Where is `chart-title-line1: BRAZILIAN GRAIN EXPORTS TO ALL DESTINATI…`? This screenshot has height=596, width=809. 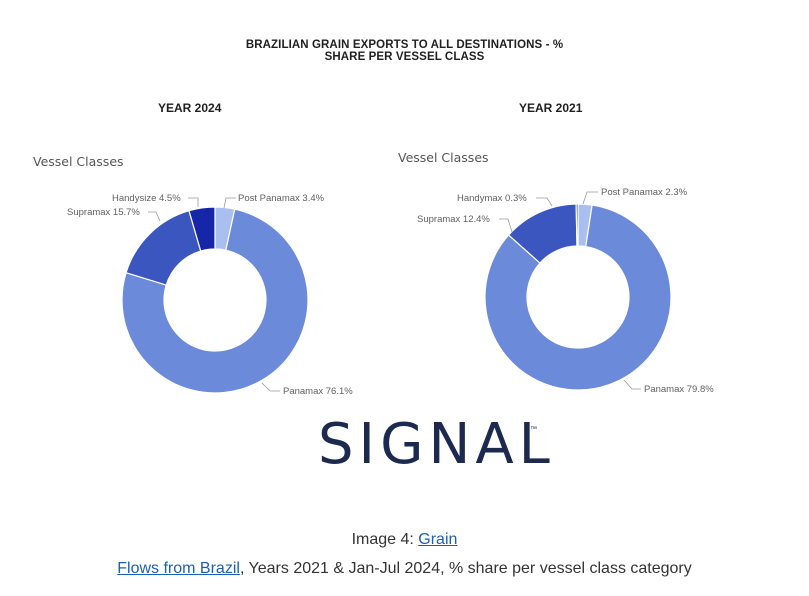 chart-title-line1: BRAZILIAN GRAIN EXPORTS TO ALL DESTINATI… is located at coordinates (404, 45).